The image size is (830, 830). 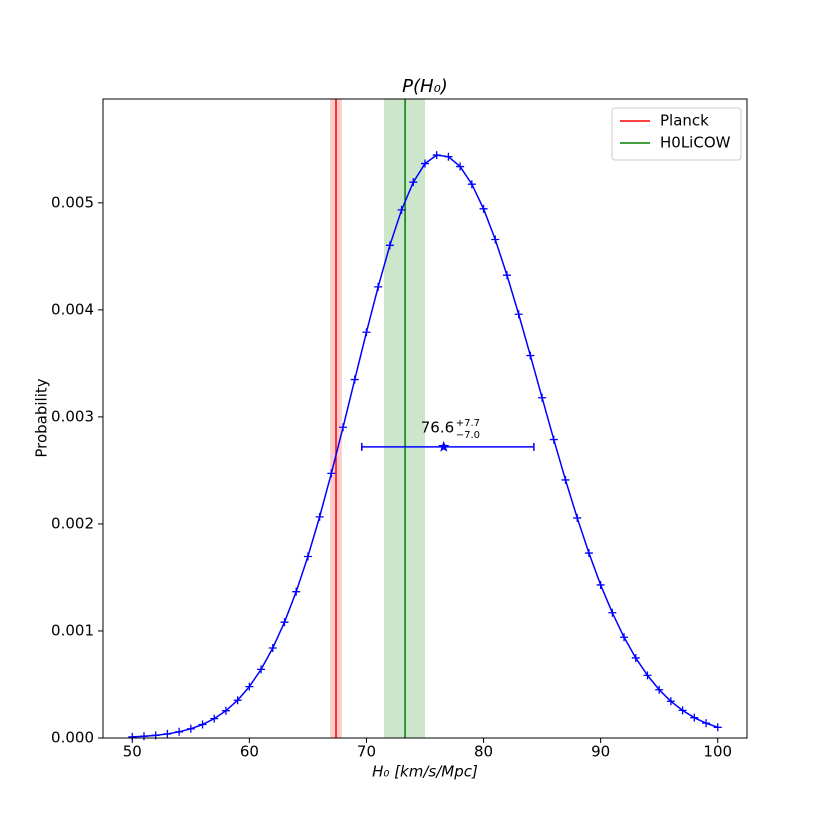 What do you see at coordinates (132, 752) in the screenshot?
I see `x-tick-label: 50` at bounding box center [132, 752].